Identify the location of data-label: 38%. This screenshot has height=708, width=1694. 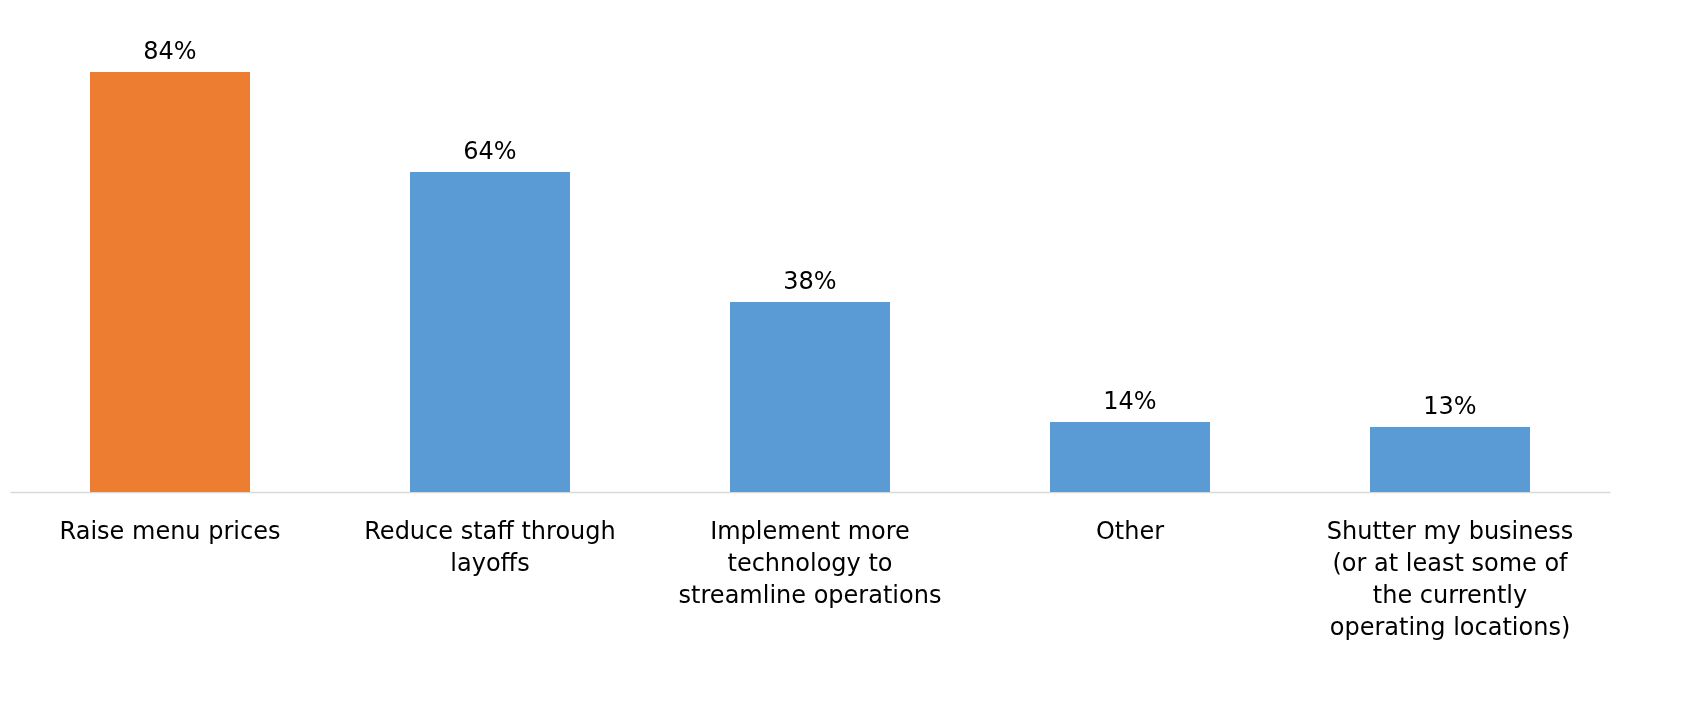
(810, 281).